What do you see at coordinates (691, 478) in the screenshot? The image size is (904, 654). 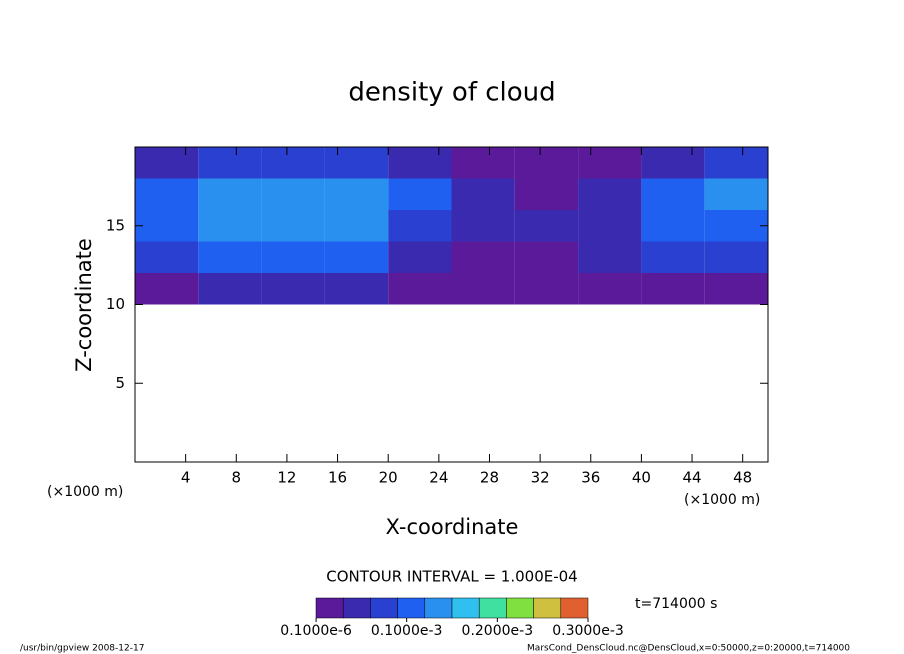 I see `x-tick-label: 44` at bounding box center [691, 478].